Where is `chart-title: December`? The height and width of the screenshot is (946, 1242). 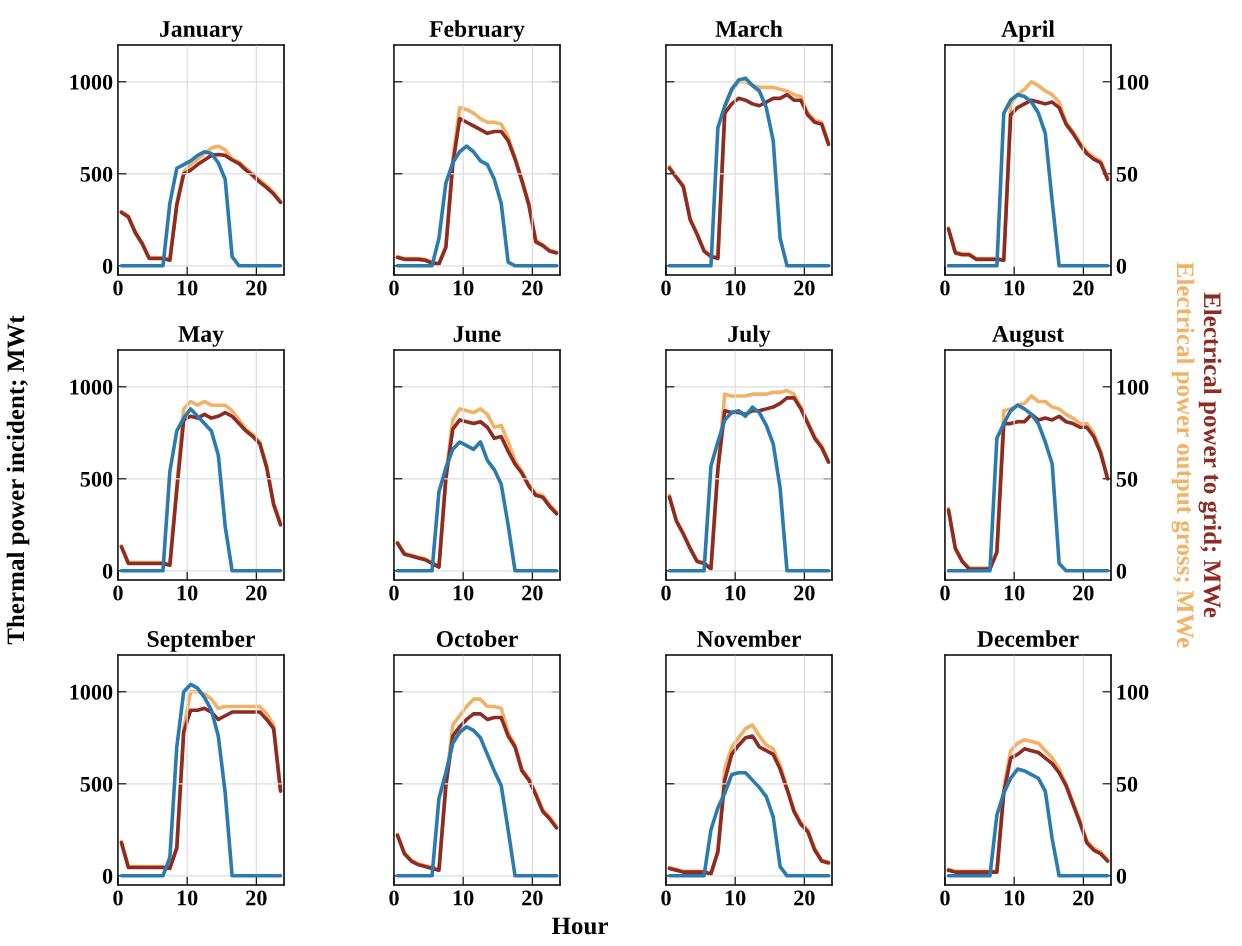 chart-title: December is located at coordinates (1028, 638).